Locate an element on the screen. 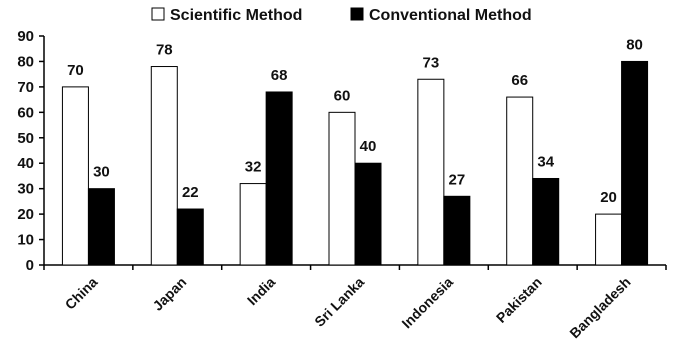 The image size is (686, 360). y-tick-label: 80 is located at coordinates (25, 61).